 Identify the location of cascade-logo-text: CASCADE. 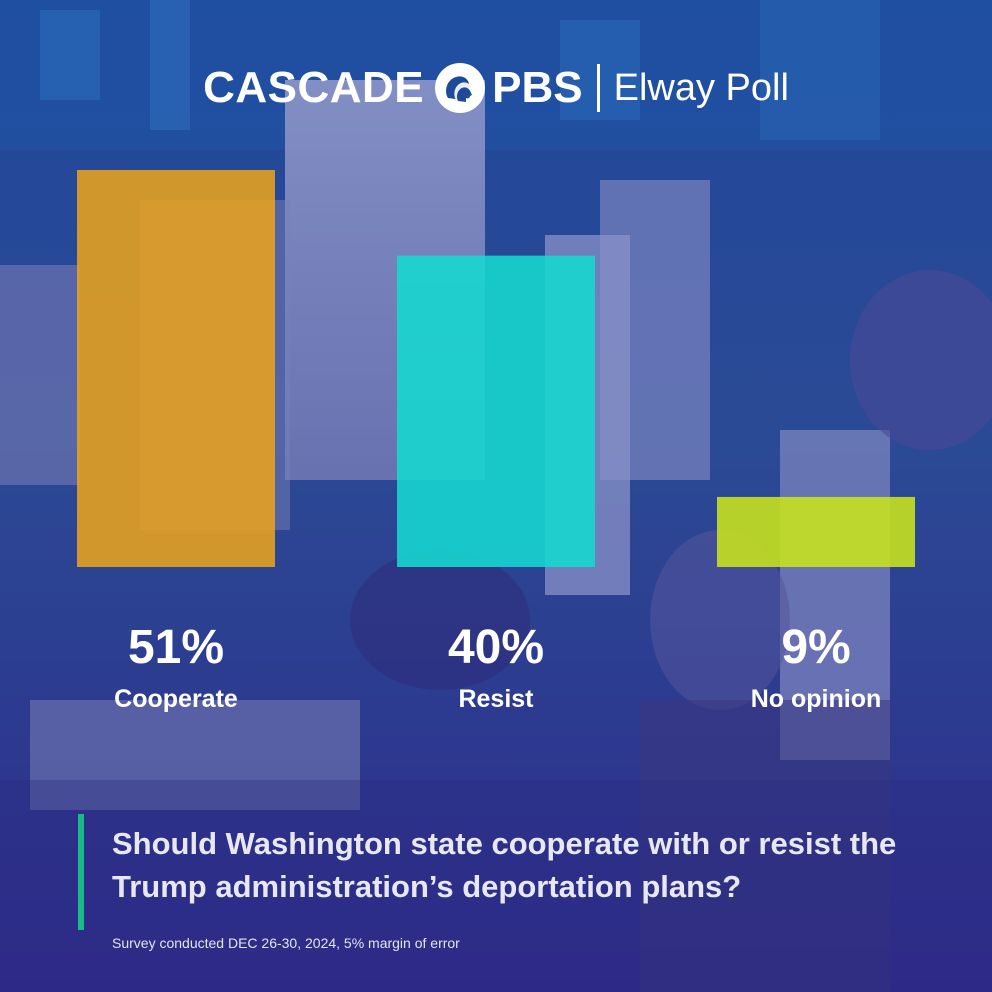
(314, 87).